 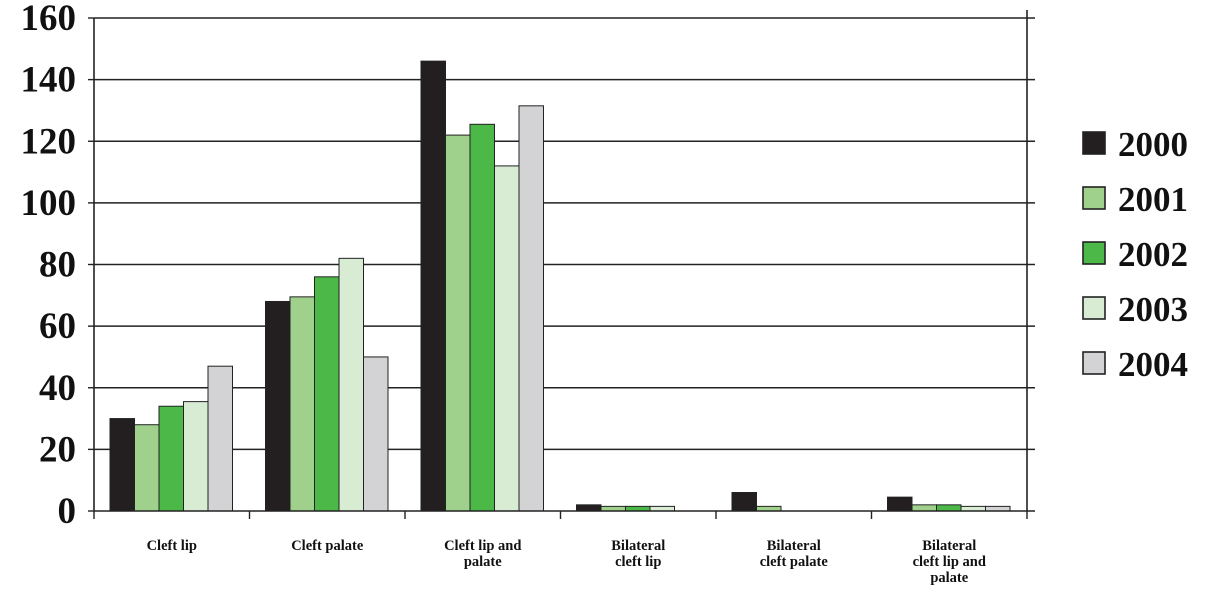 What do you see at coordinates (1153, 144) in the screenshot?
I see `legend-label: 2000` at bounding box center [1153, 144].